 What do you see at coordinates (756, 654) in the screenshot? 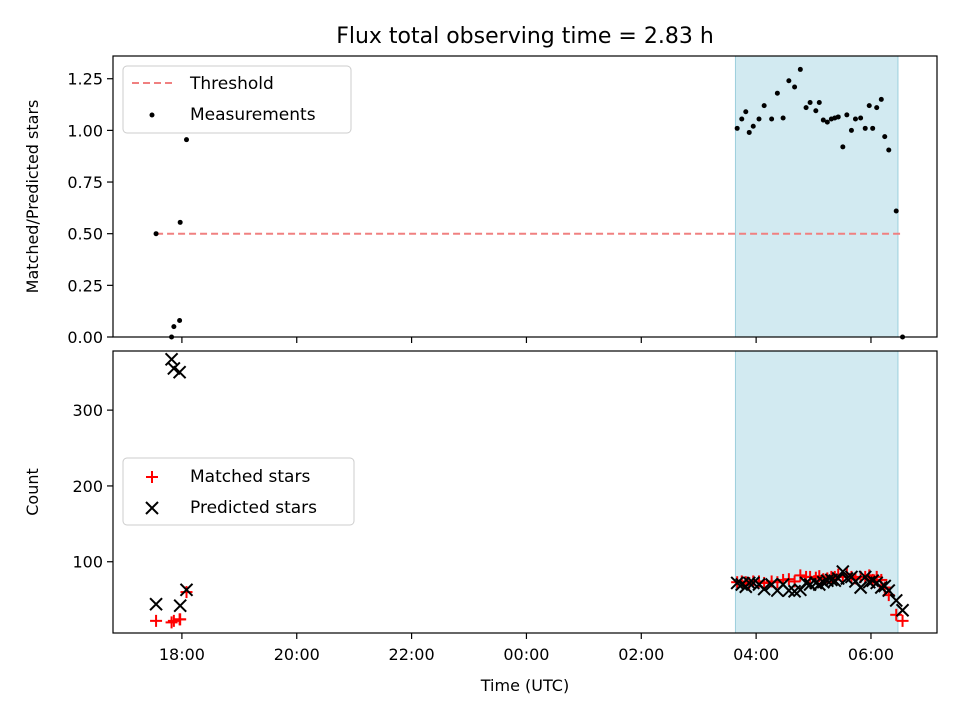
I see `x-tick-label: 04:00` at bounding box center [756, 654].